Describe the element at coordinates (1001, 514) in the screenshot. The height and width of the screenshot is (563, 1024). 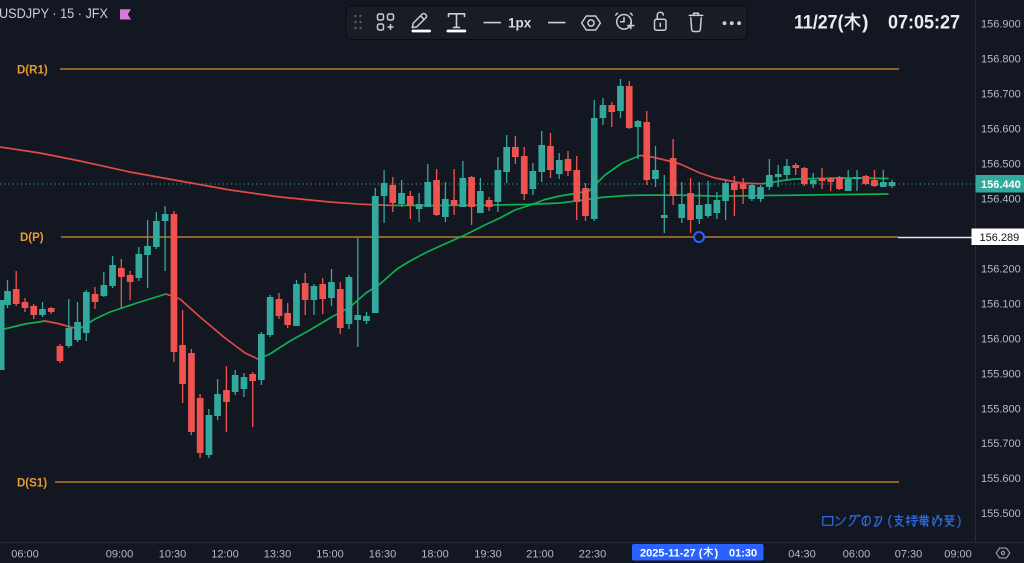
I see `svg-text: 155.500` at that location.